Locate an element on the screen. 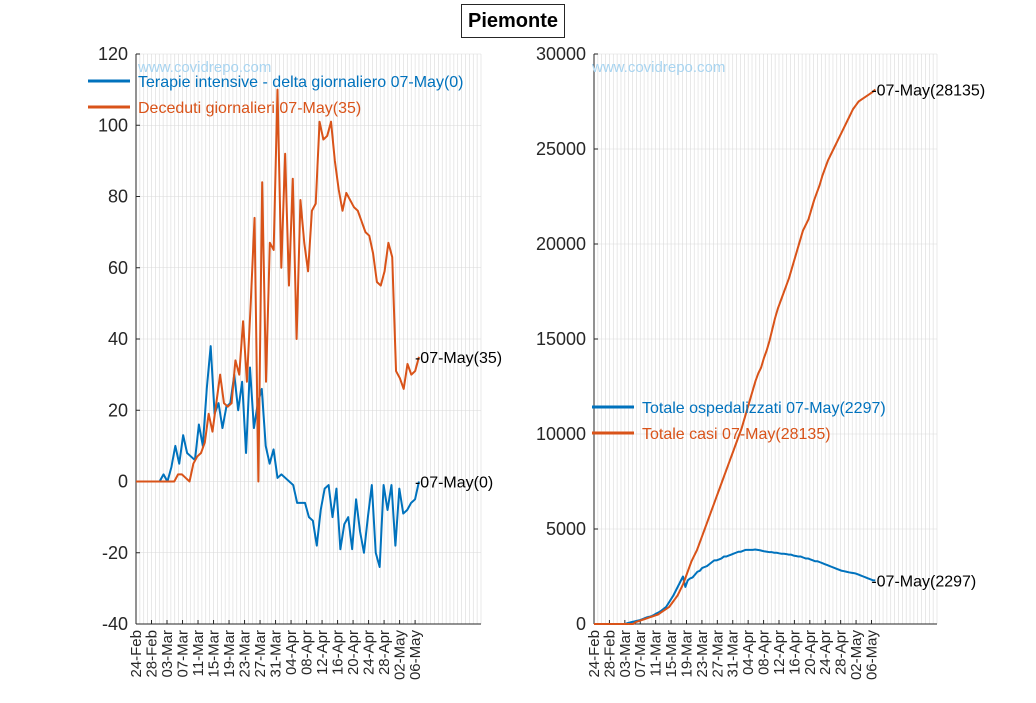 The height and width of the screenshot is (703, 1036). y-tick-label: 20000 is located at coordinates (561, 244).